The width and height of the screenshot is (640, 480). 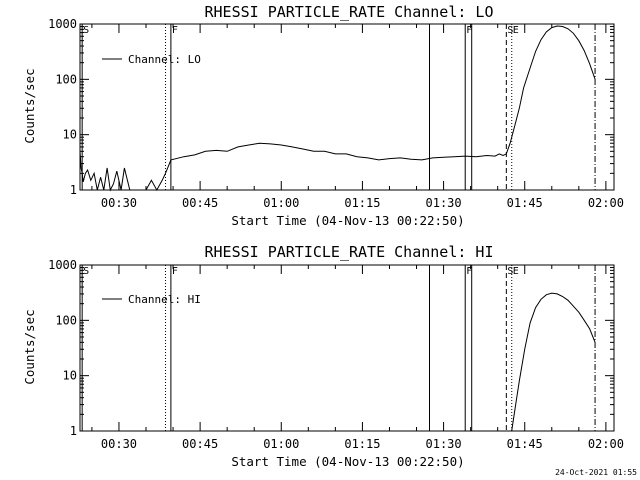 I want to click on legend-label: Channel: HI, so click(x=164, y=299).